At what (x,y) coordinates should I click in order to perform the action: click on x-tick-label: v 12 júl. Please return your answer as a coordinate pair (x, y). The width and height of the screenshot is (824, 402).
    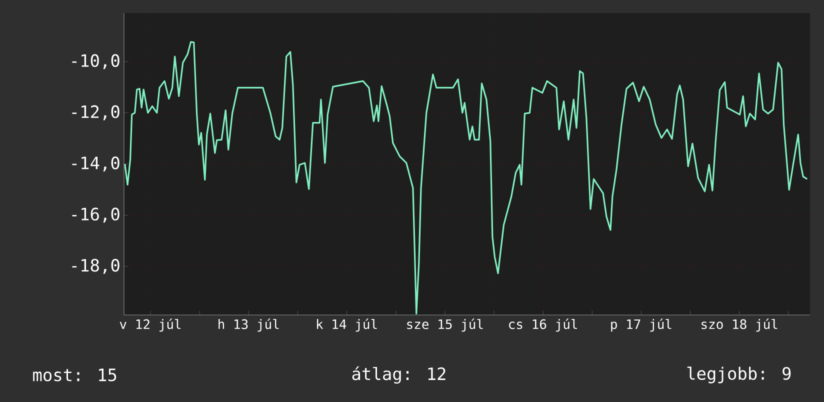
    Looking at the image, I should click on (150, 325).